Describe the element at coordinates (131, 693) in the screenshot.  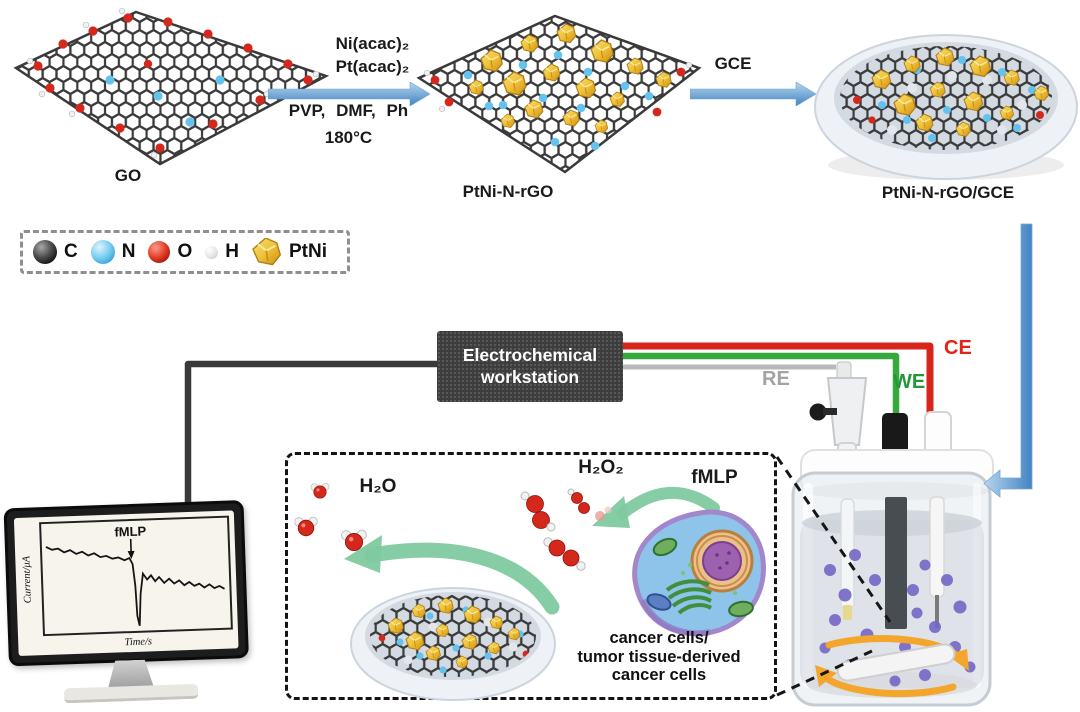
I see `monitor-base` at that location.